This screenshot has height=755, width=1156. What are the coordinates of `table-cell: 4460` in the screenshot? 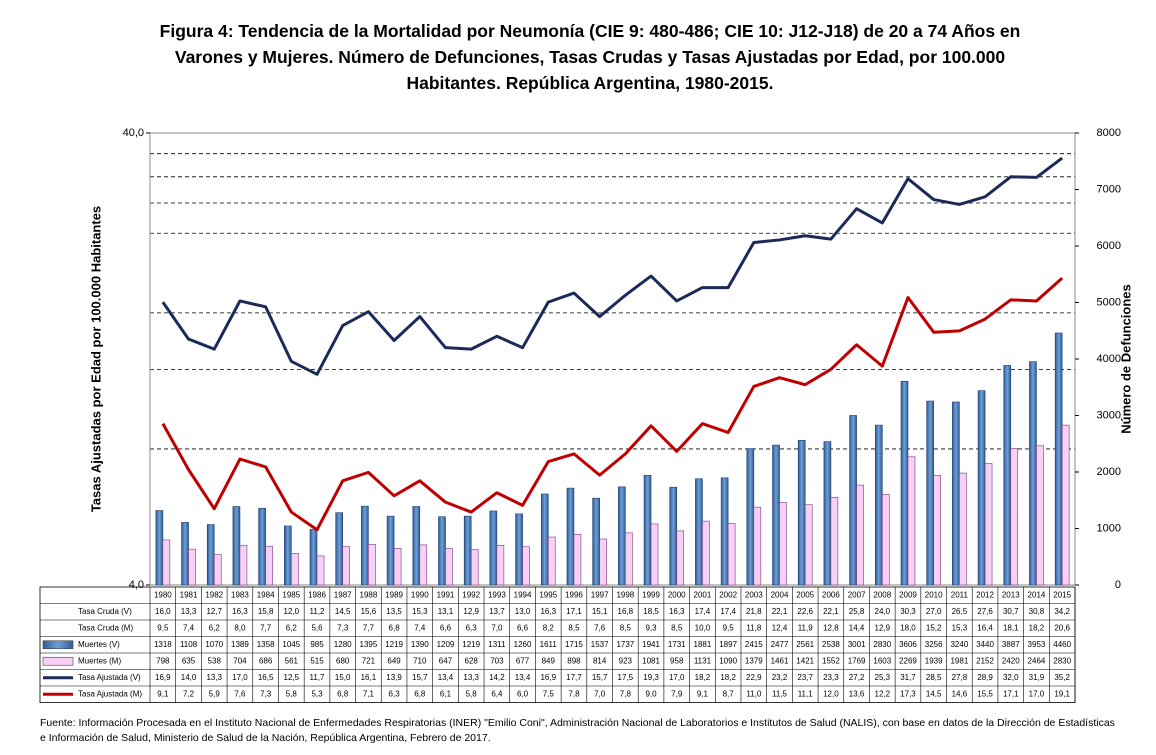 It's located at (1062, 644).